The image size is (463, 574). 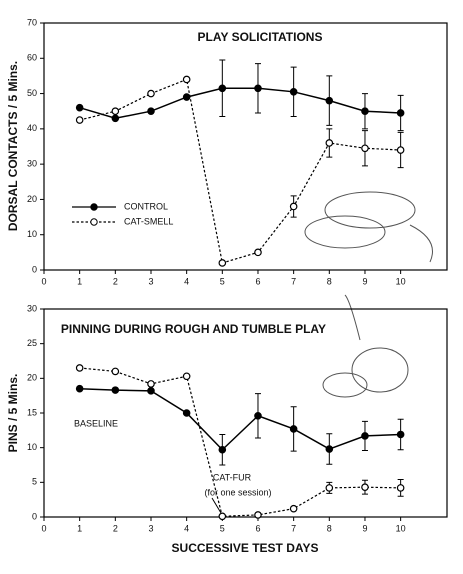 I want to click on y-tick-label: 25, so click(x=32, y=343).